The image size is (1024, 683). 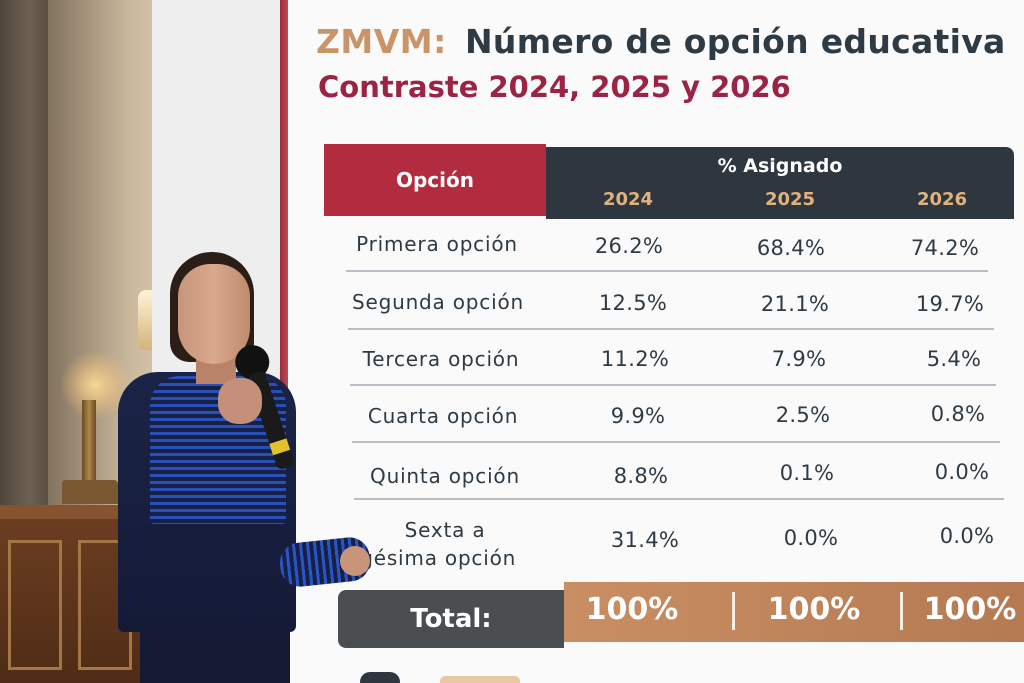 I want to click on cell-2024: 8.8%, so click(x=641, y=476).